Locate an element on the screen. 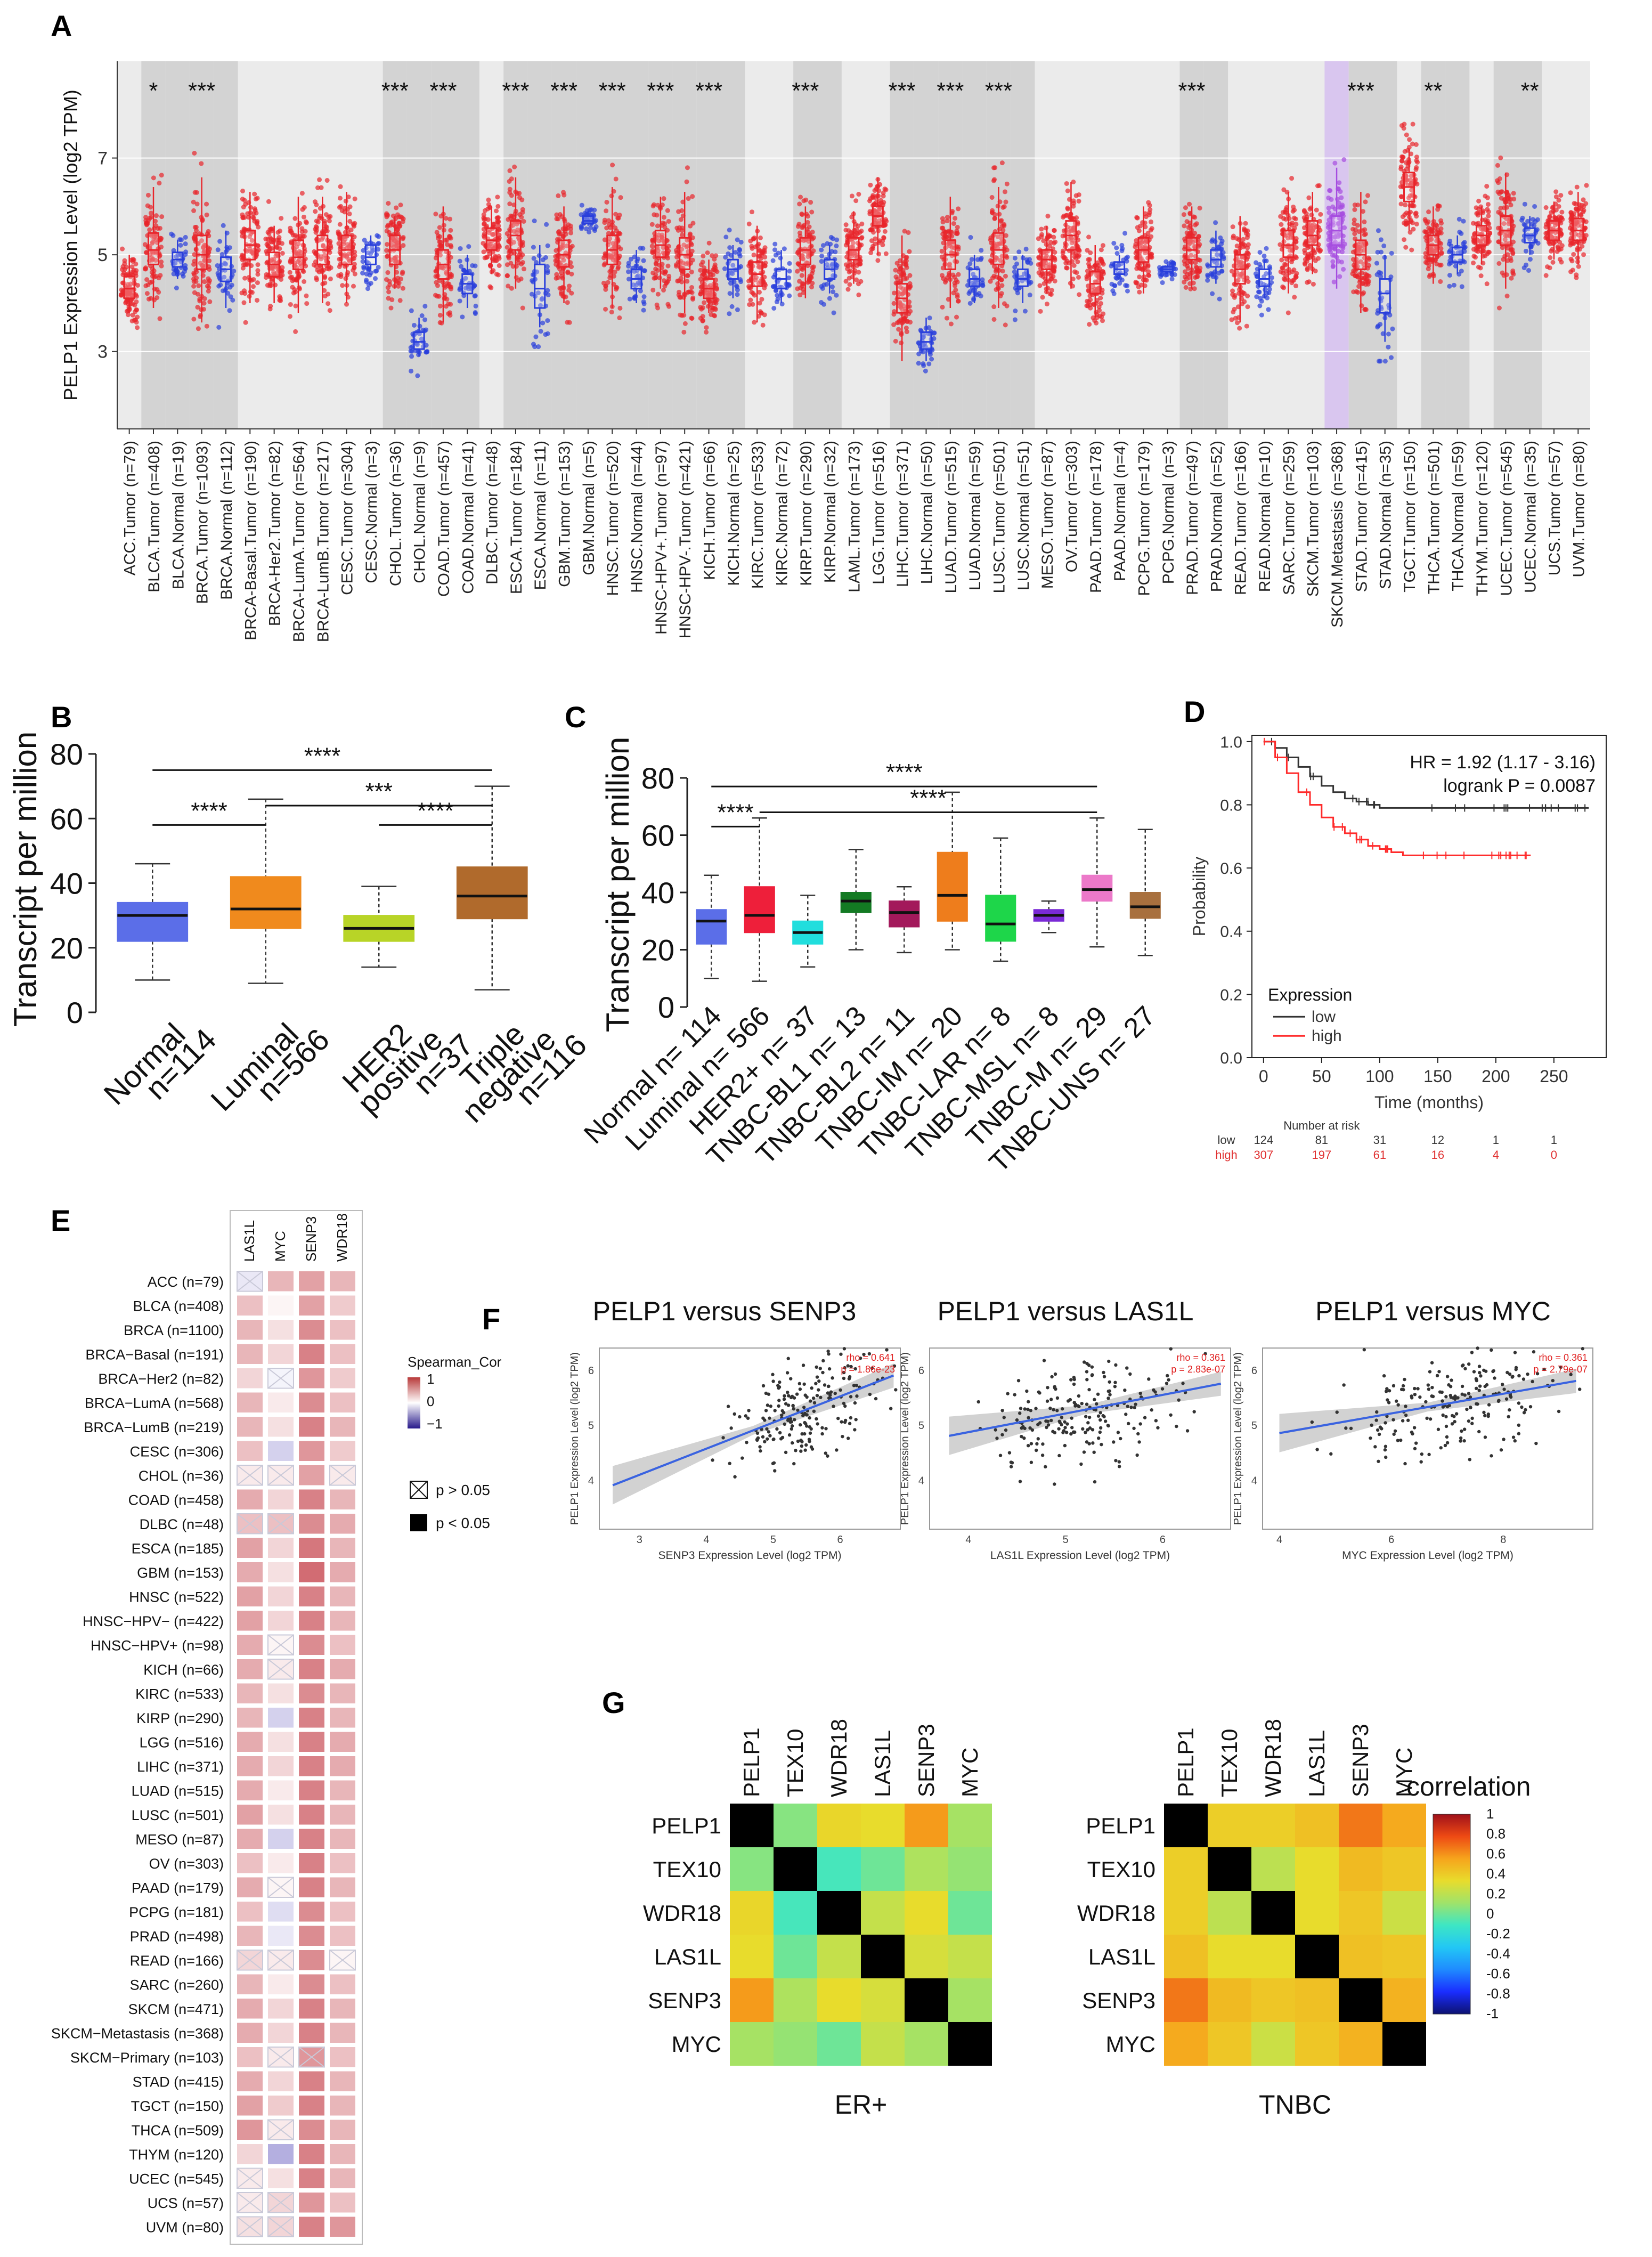 This screenshot has width=1652, height=2257. panel-label-d: D is located at coordinates (1194, 711).